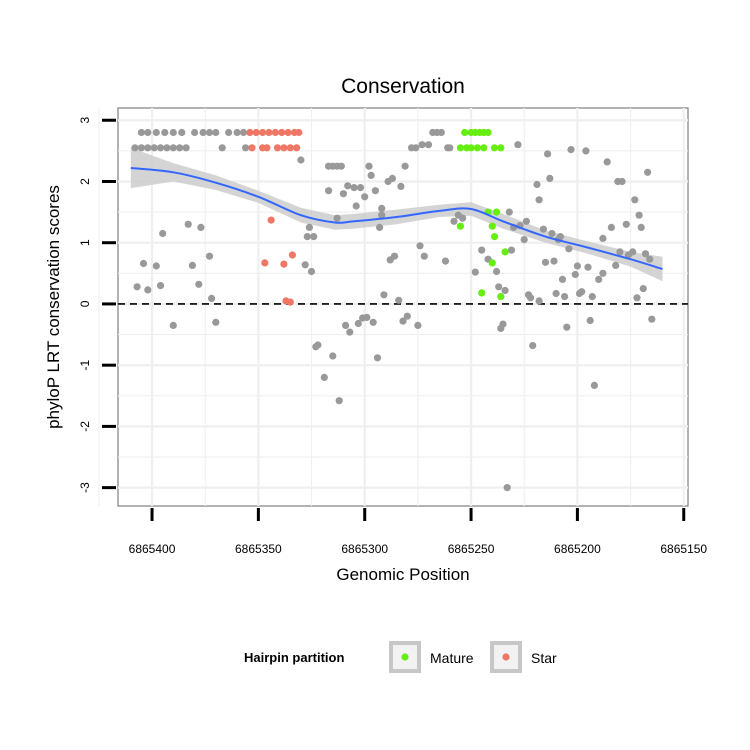 The image size is (750, 750). What do you see at coordinates (544, 658) in the screenshot?
I see `legend-label-star: Star` at bounding box center [544, 658].